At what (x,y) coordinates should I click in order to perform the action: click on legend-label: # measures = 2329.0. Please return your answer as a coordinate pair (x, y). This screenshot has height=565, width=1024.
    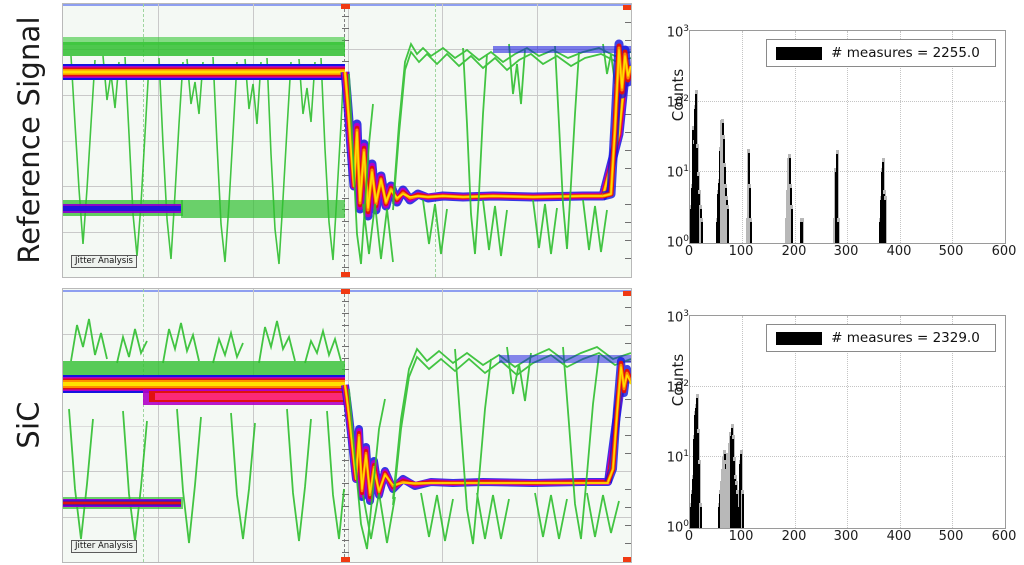
    Looking at the image, I should click on (905, 338).